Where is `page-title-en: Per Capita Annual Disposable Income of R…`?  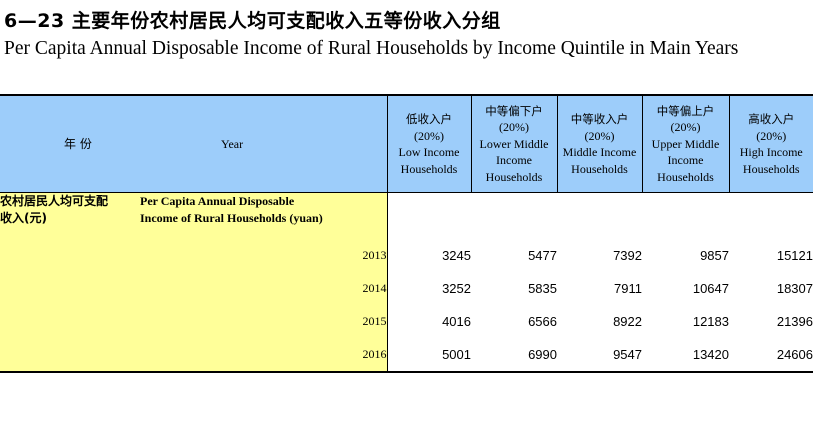
page-title-en: Per Capita Annual Disposable Income of R… is located at coordinates (371, 48).